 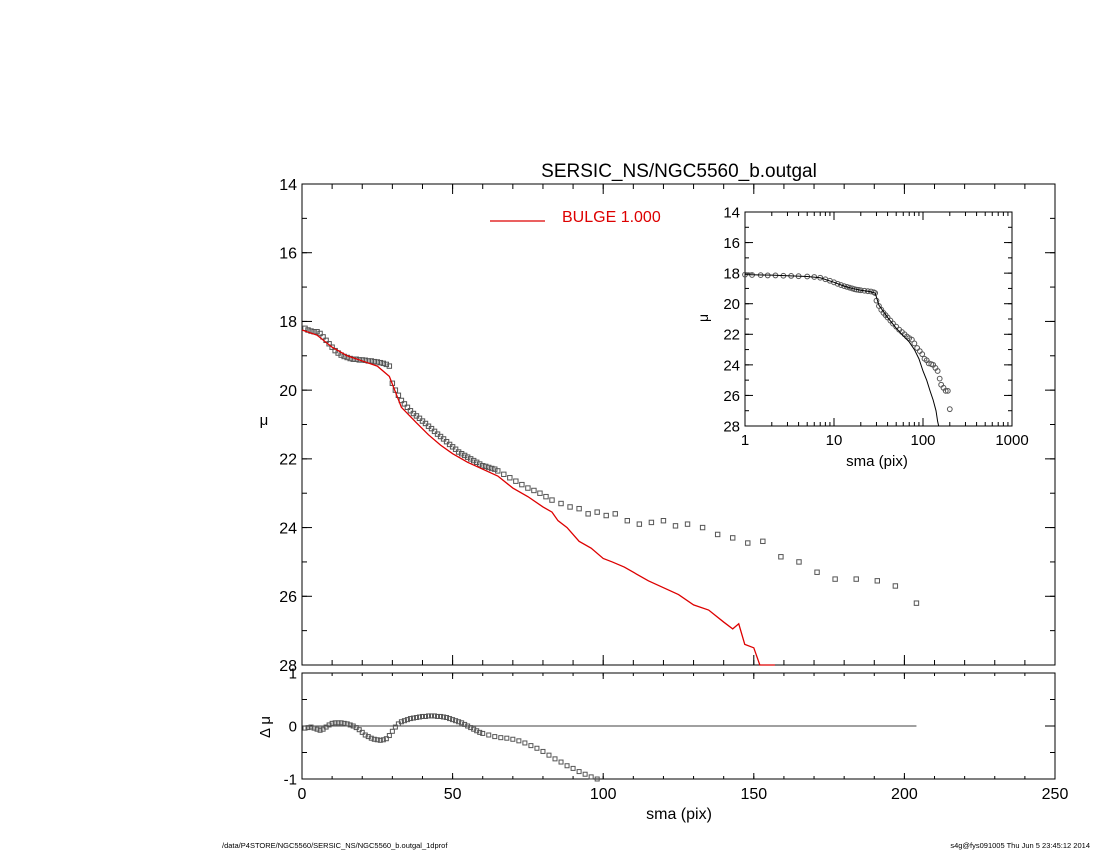 What do you see at coordinates (834, 440) in the screenshot?
I see `x-tick-label: 10` at bounding box center [834, 440].